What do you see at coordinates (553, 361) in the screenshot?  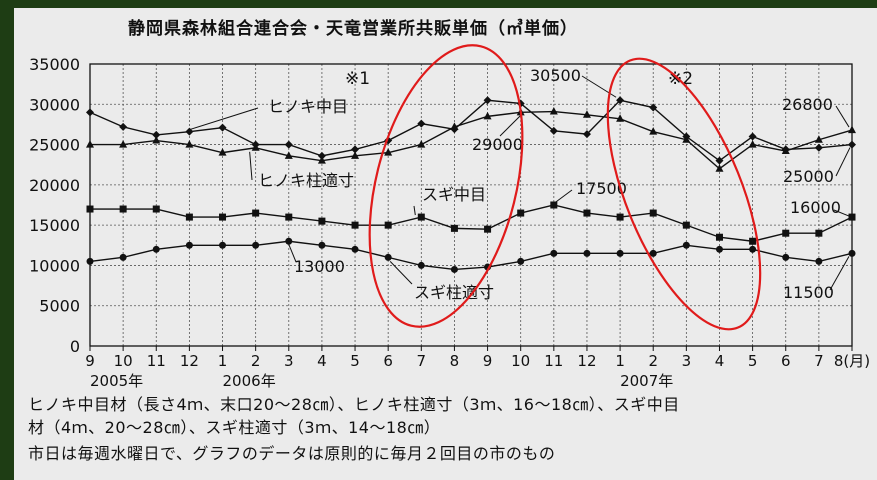 I see `x-tick-label: 11` at bounding box center [553, 361].